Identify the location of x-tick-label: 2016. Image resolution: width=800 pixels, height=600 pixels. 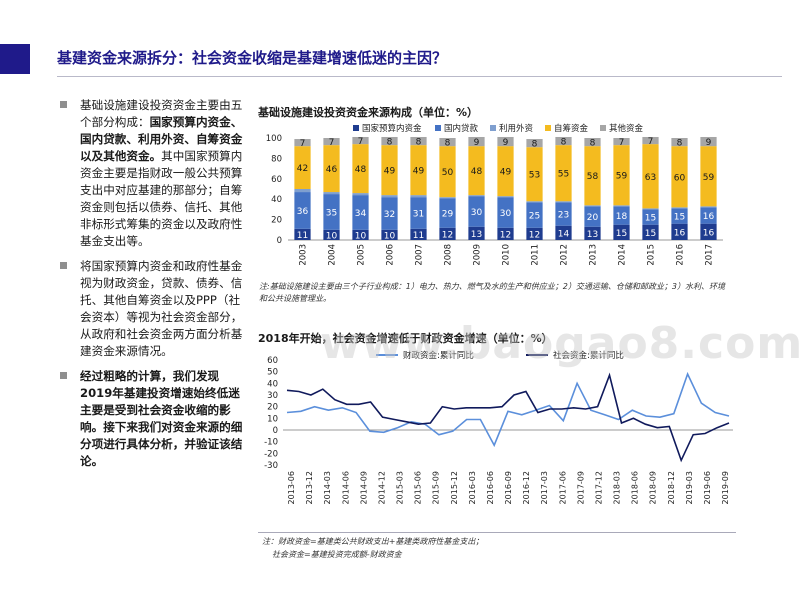
(681, 255).